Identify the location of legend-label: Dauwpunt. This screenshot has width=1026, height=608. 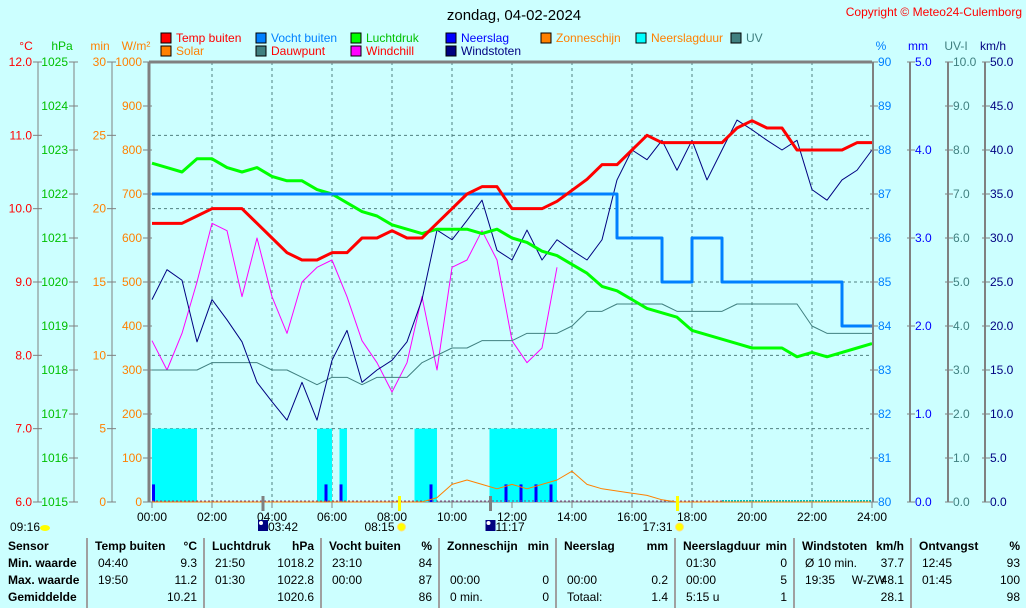
(298, 51).